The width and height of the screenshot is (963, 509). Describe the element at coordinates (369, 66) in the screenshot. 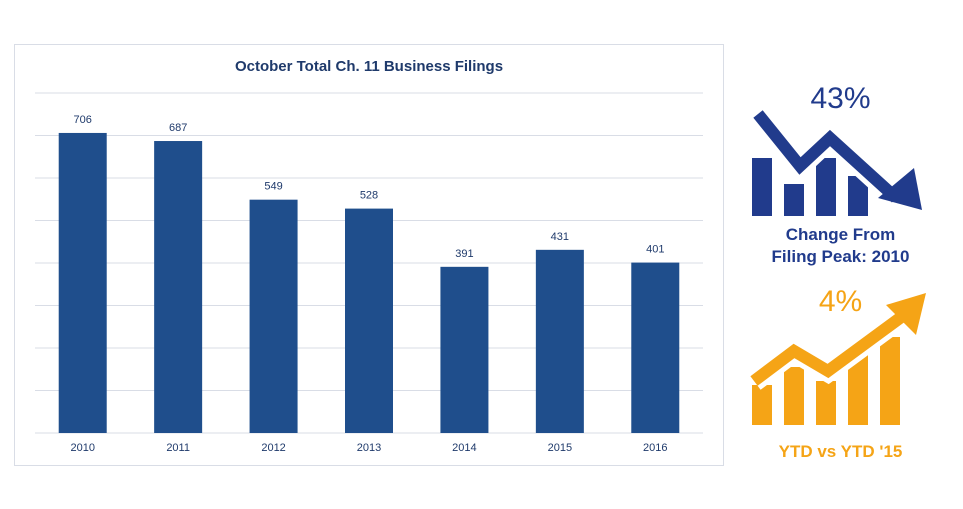

I see `chart-title: October Total Ch. 11 Business Filings` at that location.